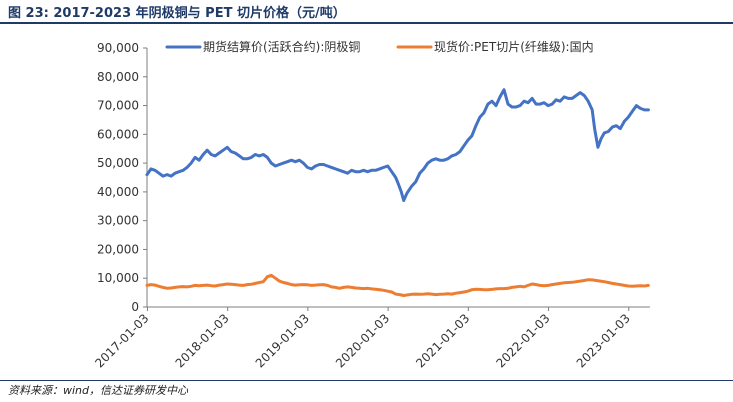 The width and height of the screenshot is (733, 402). I want to click on y-tick-label: 0, so click(135, 307).